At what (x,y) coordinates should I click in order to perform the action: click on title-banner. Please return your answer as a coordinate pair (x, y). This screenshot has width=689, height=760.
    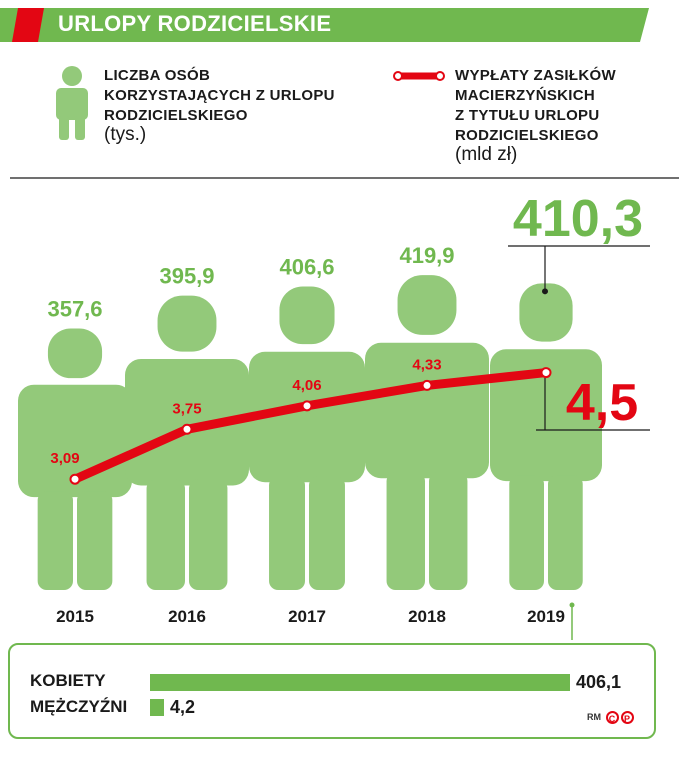
    Looking at the image, I should click on (324, 25).